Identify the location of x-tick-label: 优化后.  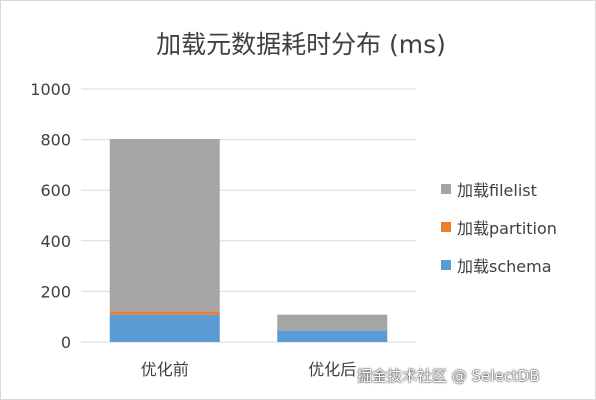
(332, 369).